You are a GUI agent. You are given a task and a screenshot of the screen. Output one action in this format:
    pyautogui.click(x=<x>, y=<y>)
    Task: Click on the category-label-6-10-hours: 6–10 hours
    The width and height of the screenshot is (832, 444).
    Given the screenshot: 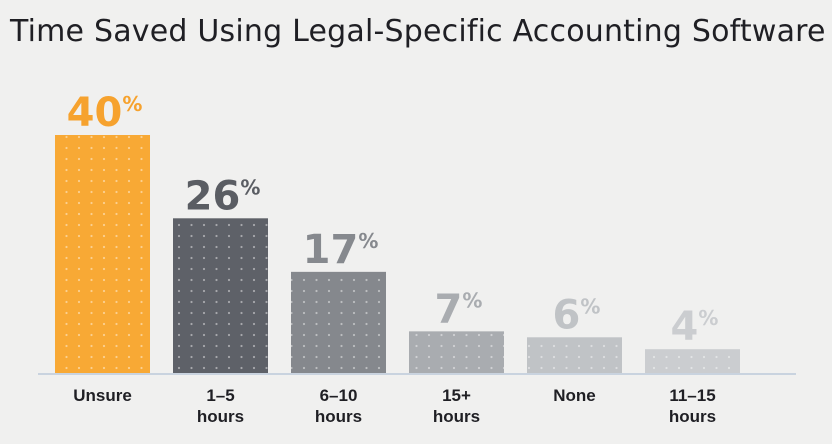 What is the action you would take?
    pyautogui.click(x=338, y=406)
    